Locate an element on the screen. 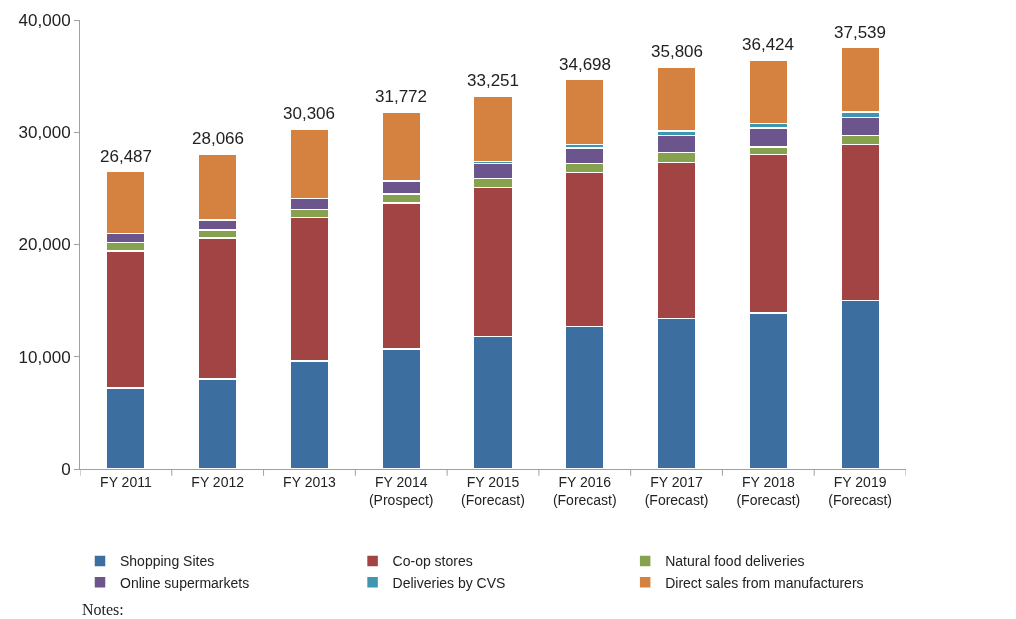 Image resolution: width=1016 pixels, height=619 pixels. total-label: 33,251 is located at coordinates (493, 80).